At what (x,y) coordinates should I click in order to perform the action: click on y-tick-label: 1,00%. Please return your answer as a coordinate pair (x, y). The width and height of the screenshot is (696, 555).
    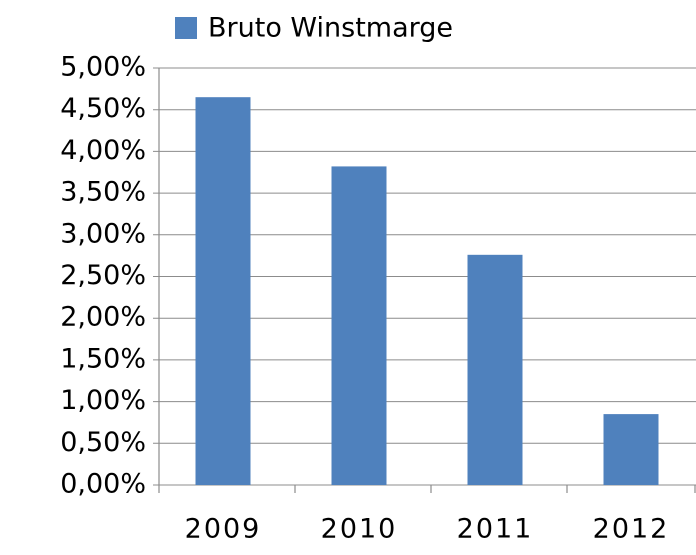
    Looking at the image, I should click on (103, 400).